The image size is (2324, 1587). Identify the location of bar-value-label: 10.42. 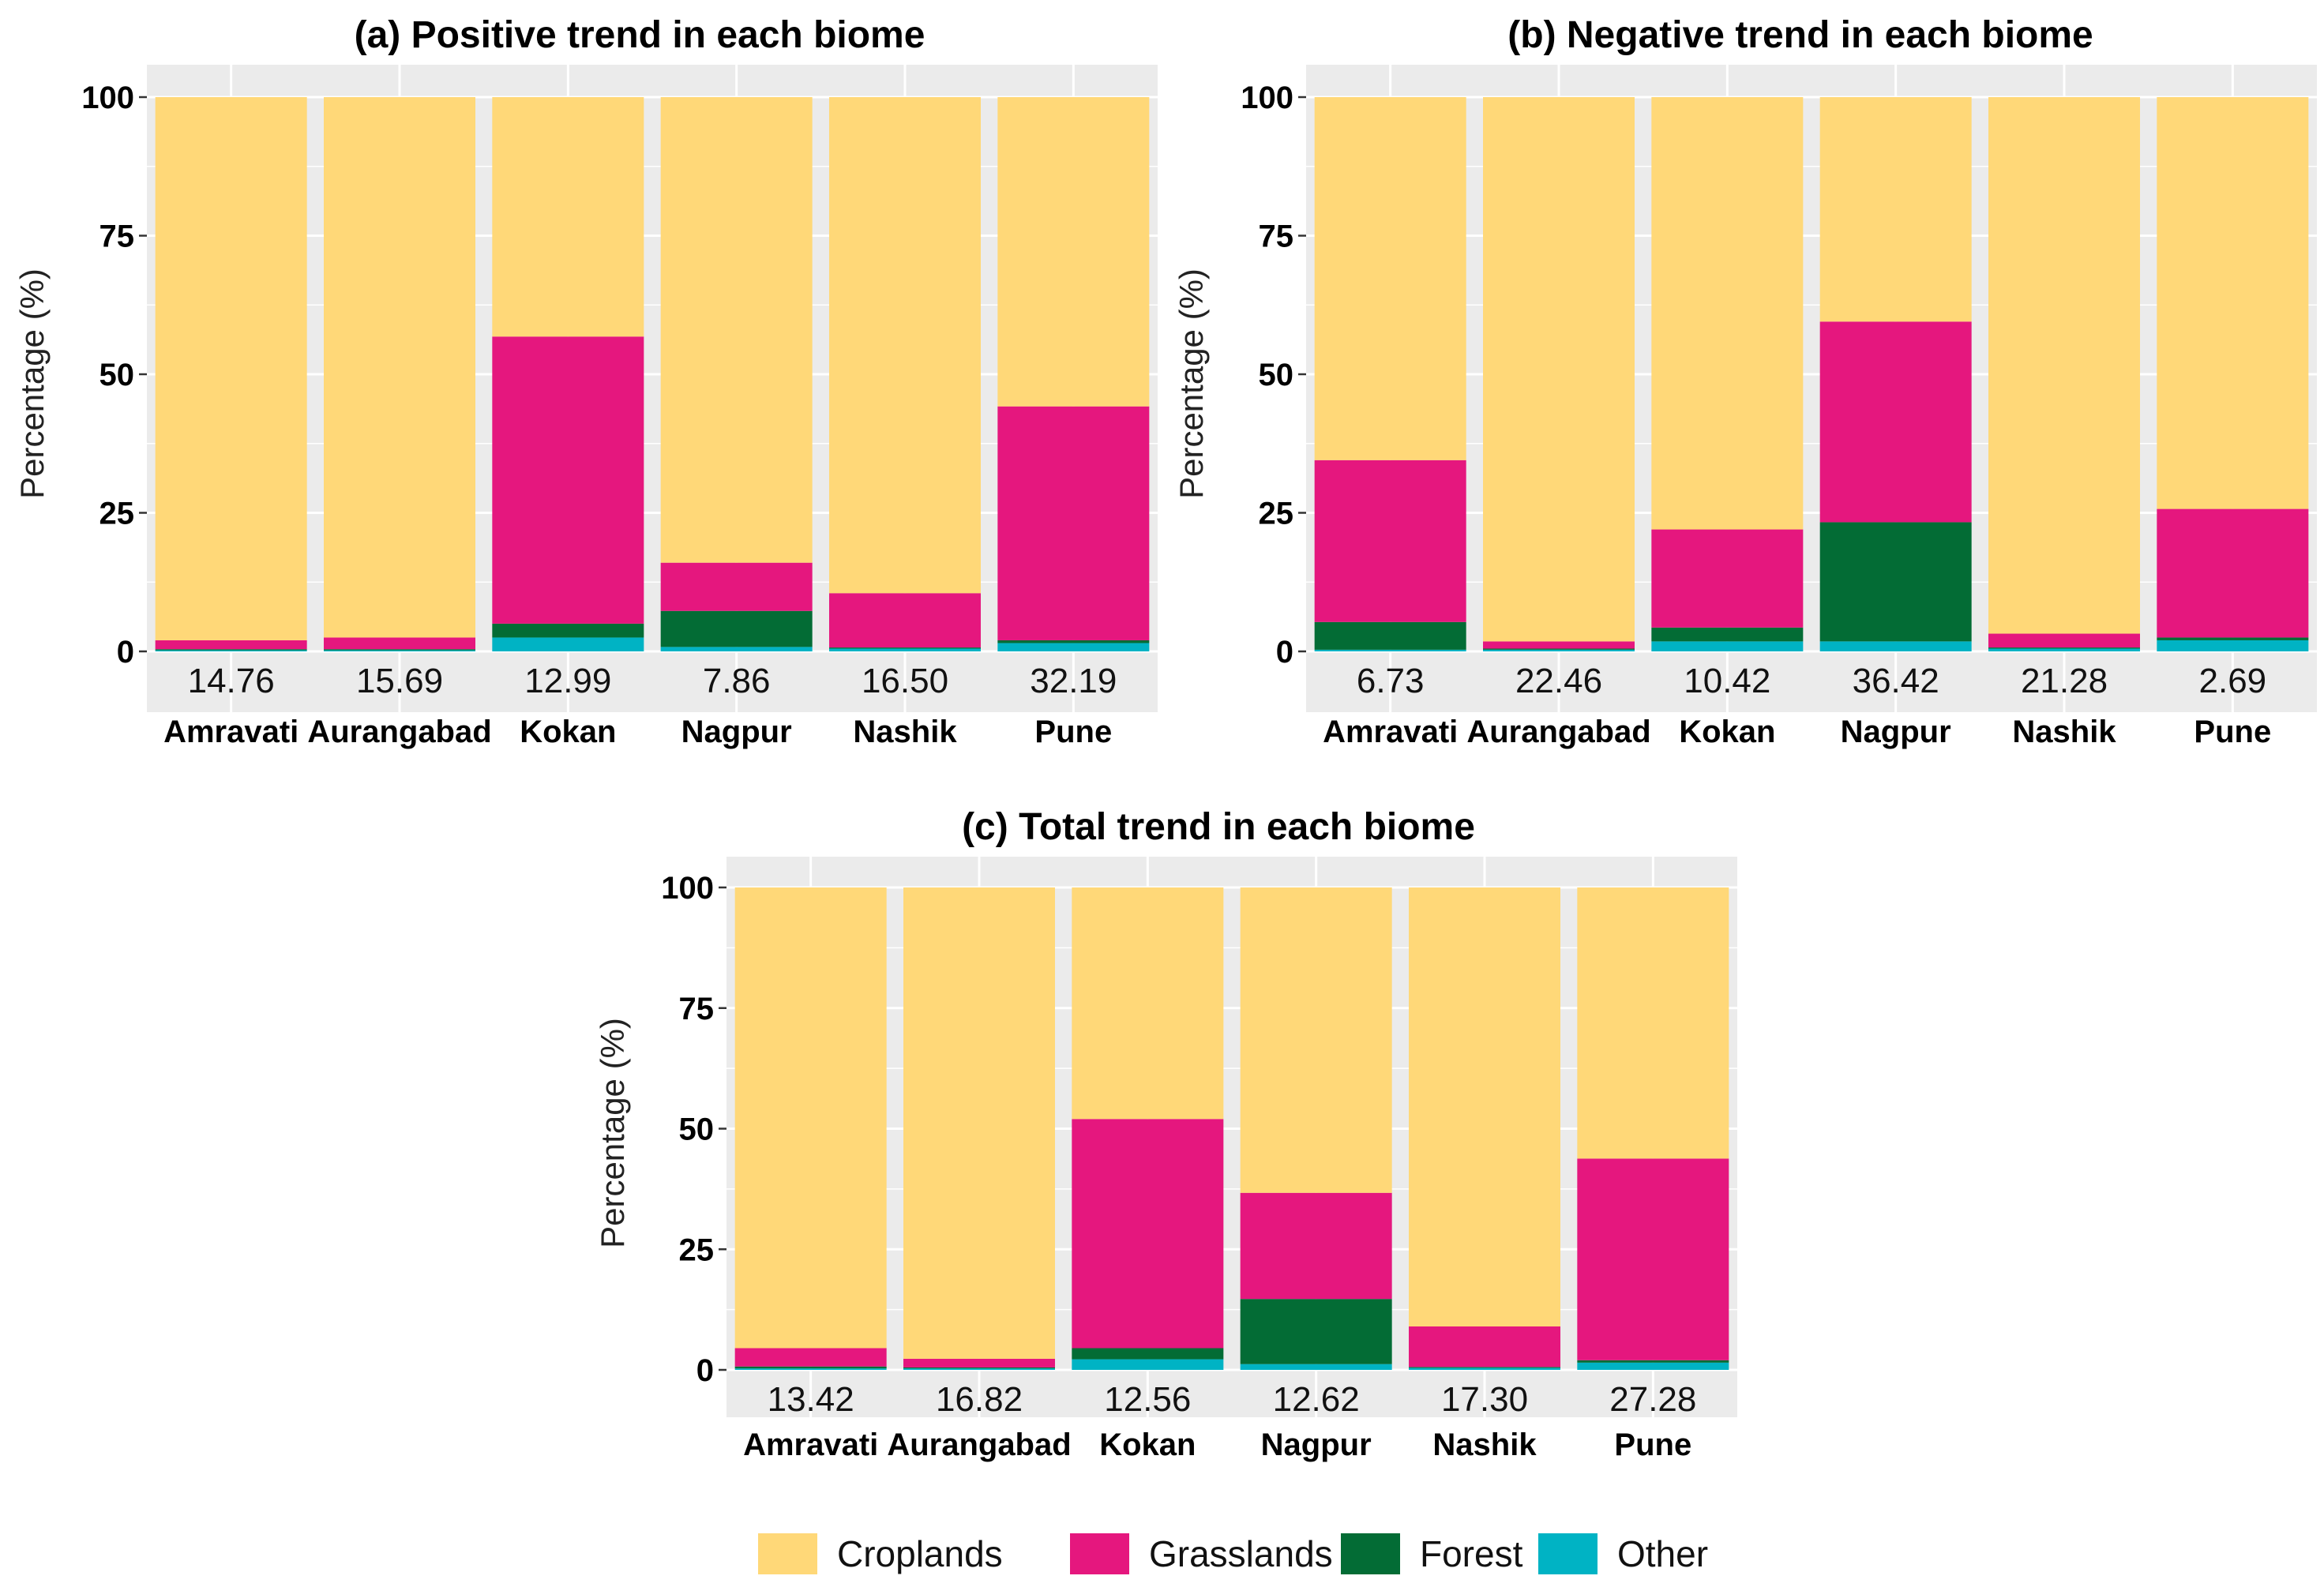
(1727, 681).